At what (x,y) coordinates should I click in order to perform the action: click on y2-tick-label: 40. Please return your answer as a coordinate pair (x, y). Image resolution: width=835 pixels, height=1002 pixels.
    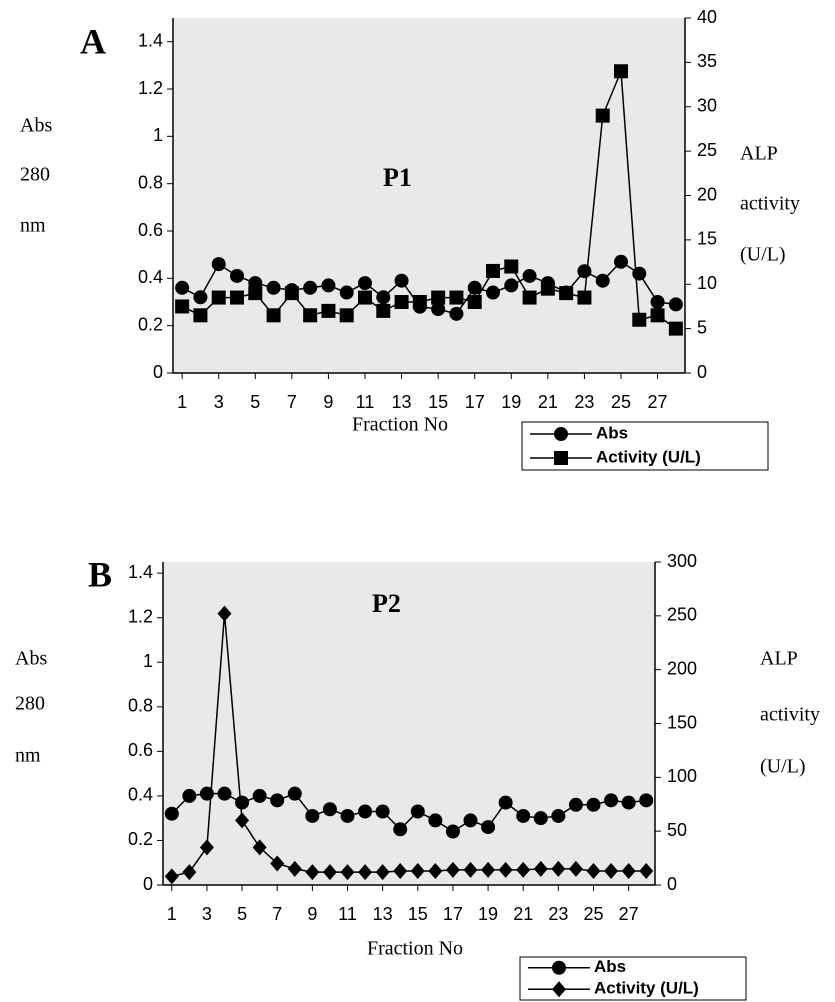
    Looking at the image, I should click on (707, 17).